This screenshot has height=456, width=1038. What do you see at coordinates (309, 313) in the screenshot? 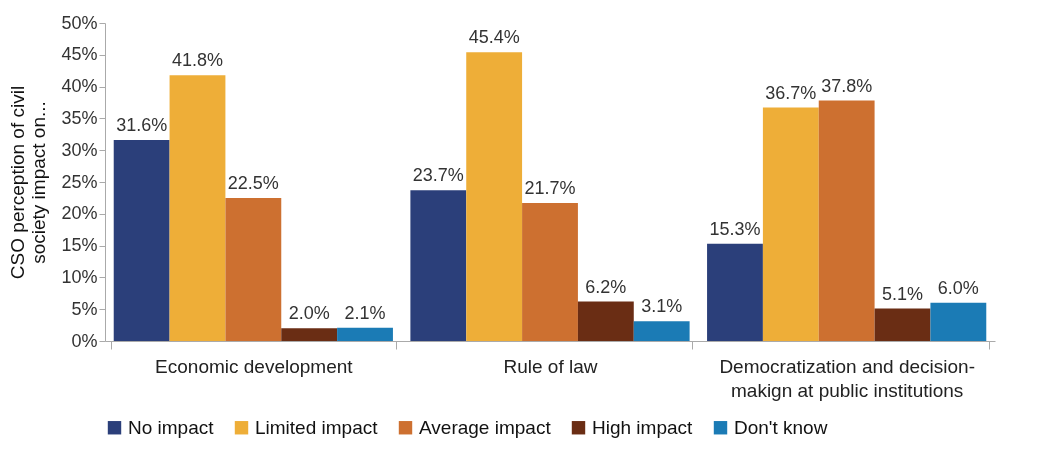
I see `data-label: 2.0%` at bounding box center [309, 313].